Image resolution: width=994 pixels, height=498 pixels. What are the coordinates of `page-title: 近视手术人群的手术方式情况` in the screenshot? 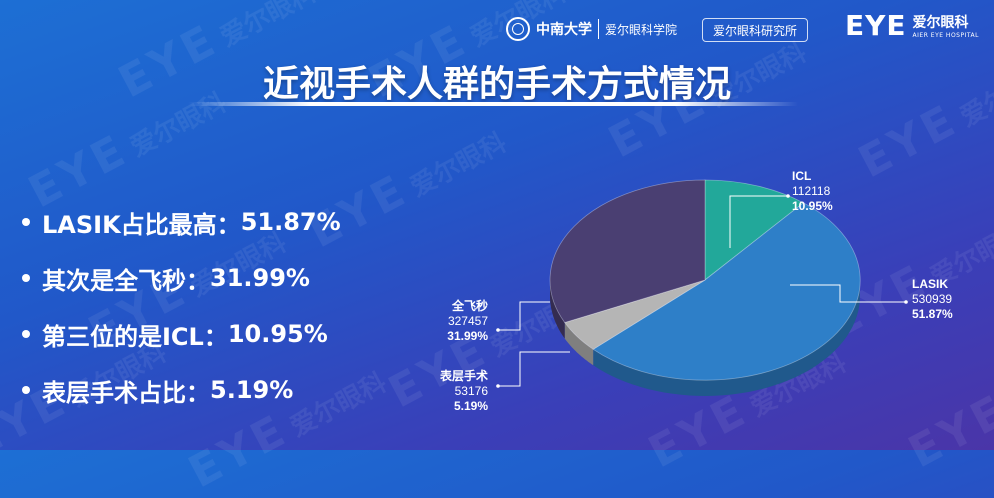 It's located at (496, 84).